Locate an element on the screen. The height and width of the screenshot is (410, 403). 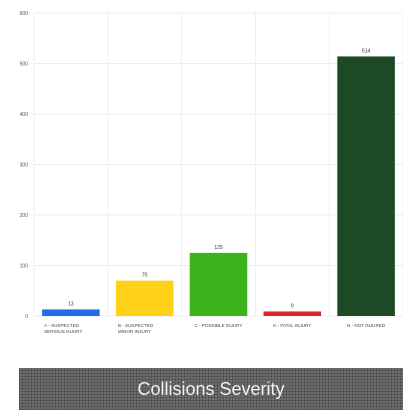
x-tick-label: N - NOT INJURED is located at coordinates (366, 325).